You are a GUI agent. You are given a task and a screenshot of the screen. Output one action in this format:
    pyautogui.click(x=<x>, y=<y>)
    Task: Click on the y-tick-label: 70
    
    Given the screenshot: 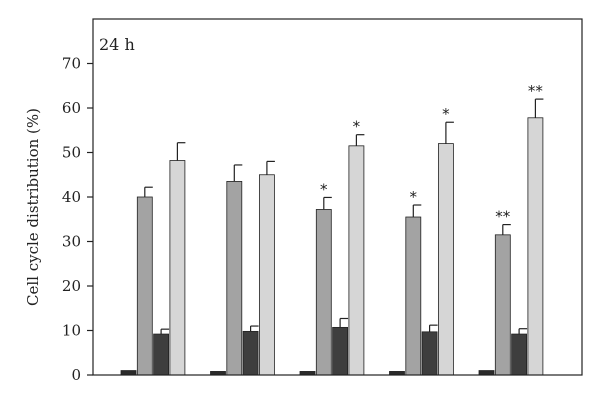 What is the action you would take?
    pyautogui.click(x=71, y=64)
    